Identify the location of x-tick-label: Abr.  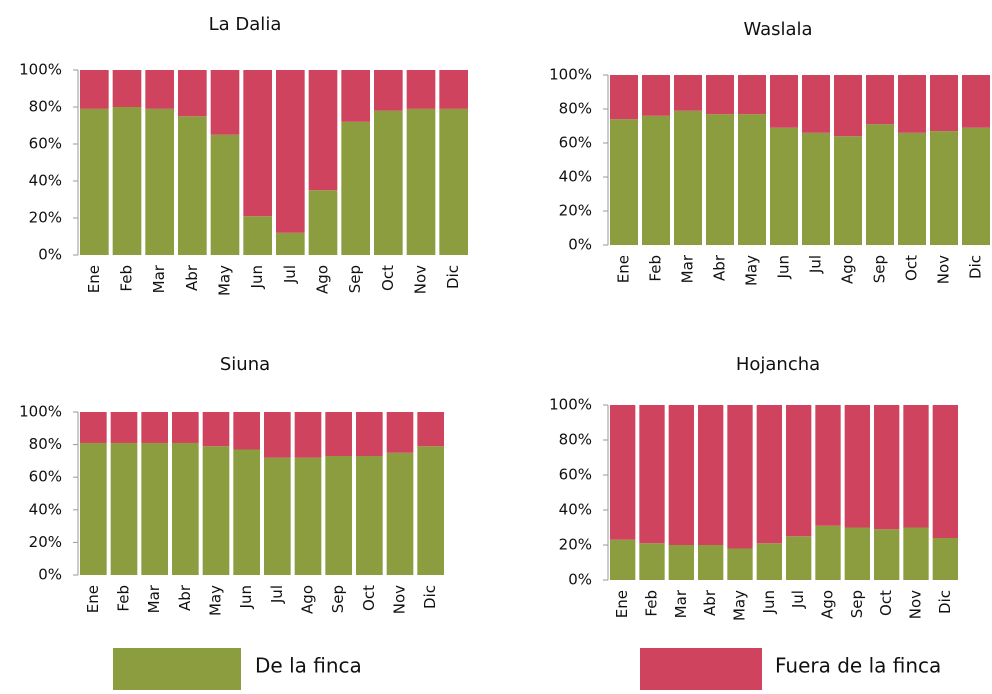
(720, 267).